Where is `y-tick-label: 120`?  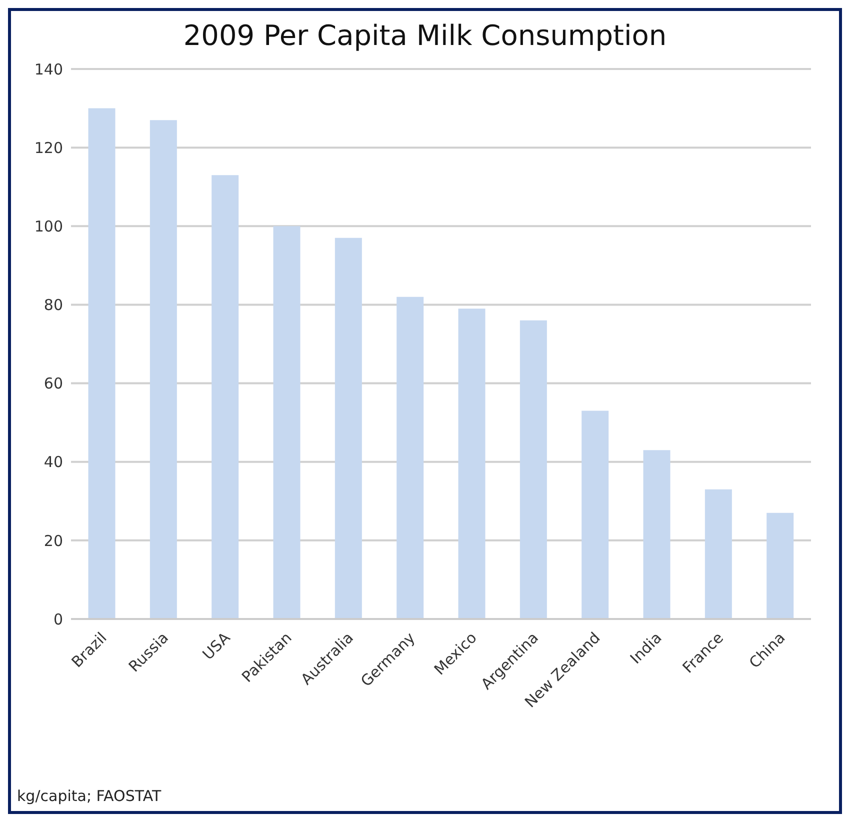
y-tick-label: 120 is located at coordinates (48, 147).